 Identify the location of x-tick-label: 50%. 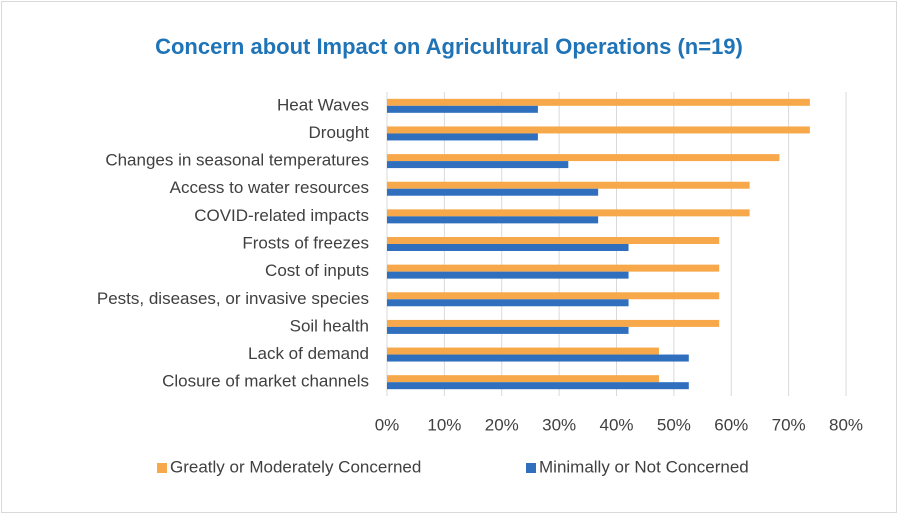
(674, 424).